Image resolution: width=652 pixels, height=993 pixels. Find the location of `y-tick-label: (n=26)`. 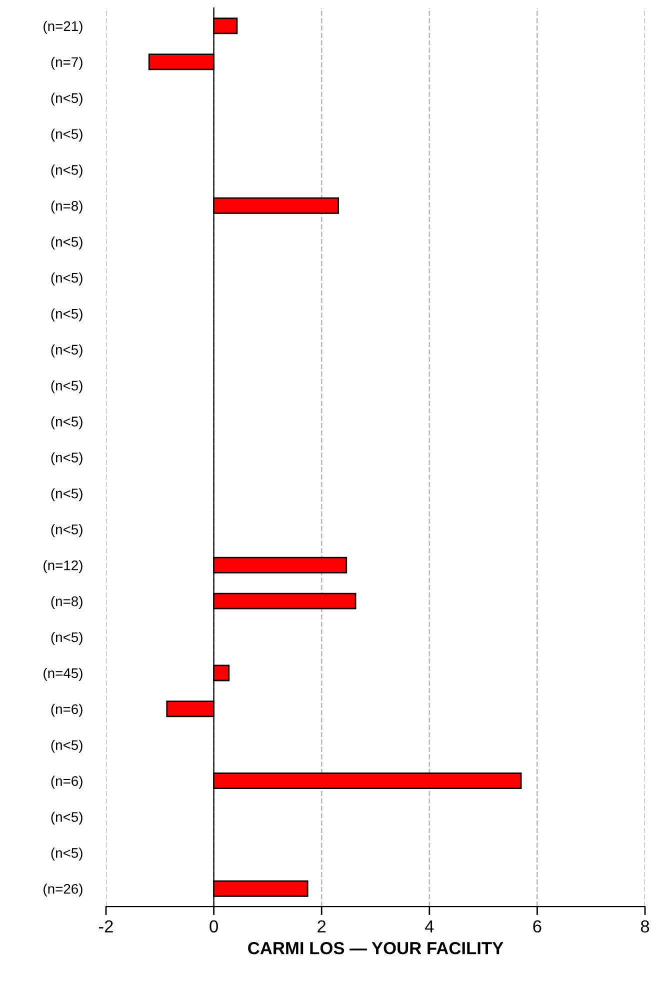

y-tick-label: (n=26) is located at coordinates (63, 890).